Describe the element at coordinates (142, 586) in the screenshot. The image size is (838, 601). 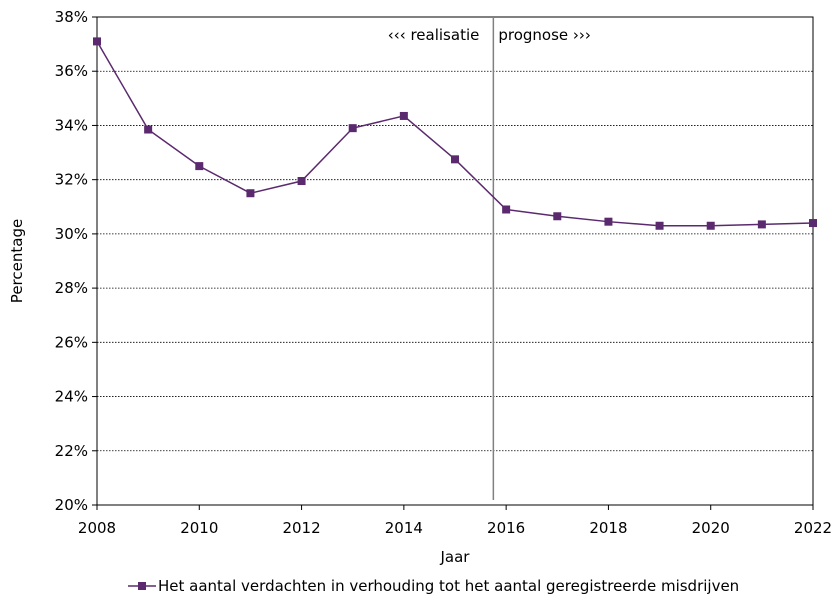
I see `legend-marker-swatch` at that location.